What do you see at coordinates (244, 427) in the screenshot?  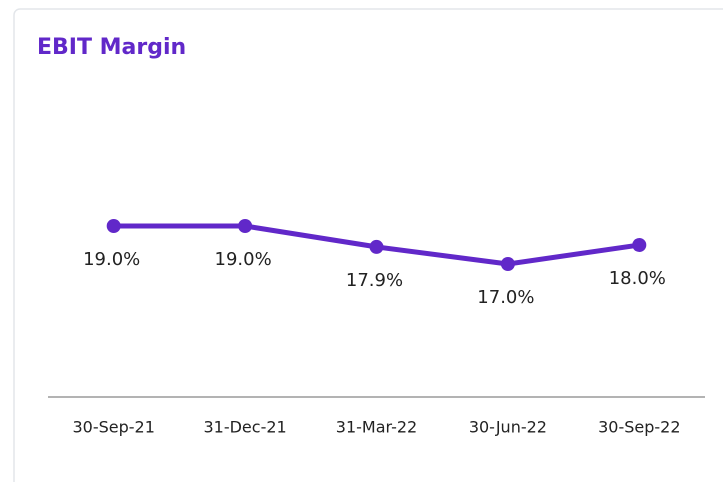 I see `x-tick-label: 31-Dec-21` at bounding box center [244, 427].